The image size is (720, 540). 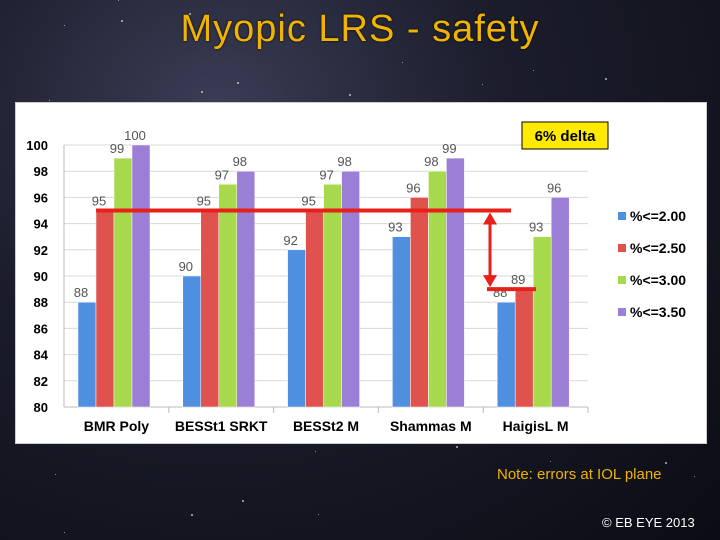 I want to click on y-tick-label: 96, so click(x=41, y=197).